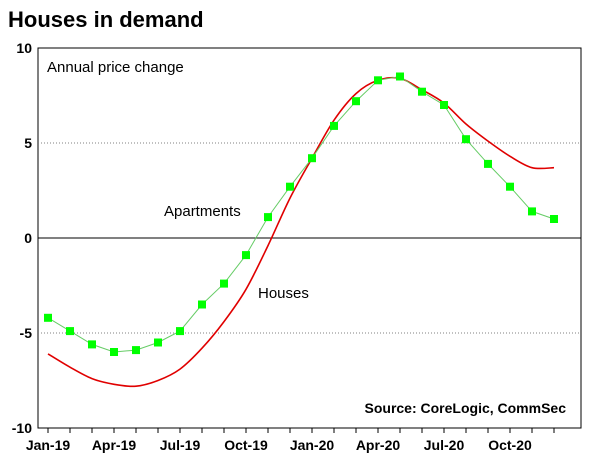 The height and width of the screenshot is (460, 590). I want to click on y-tick-label: -5, so click(26, 333).